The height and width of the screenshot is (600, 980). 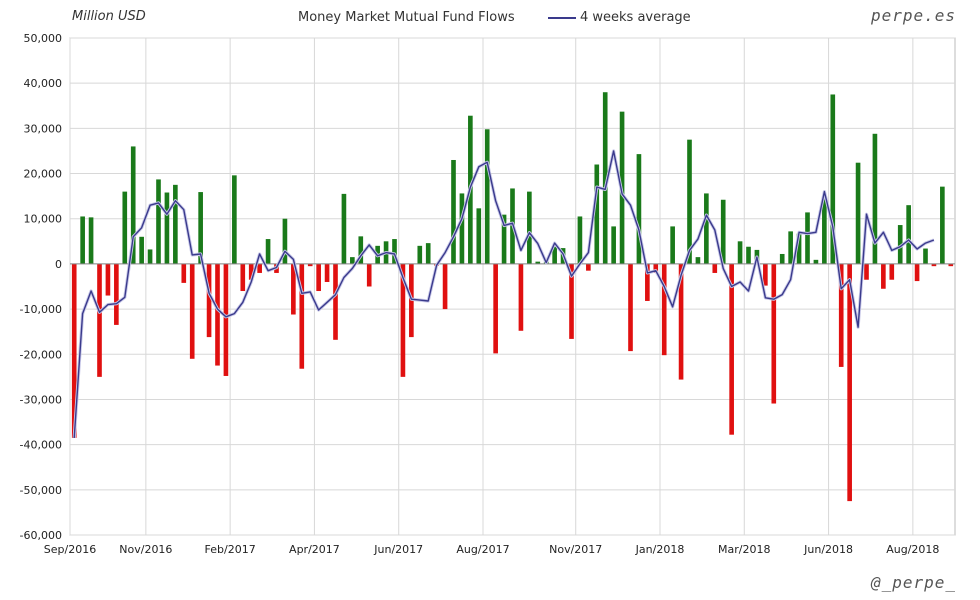 What do you see at coordinates (913, 15) in the screenshot?
I see `brand-label: perpe.es` at bounding box center [913, 15].